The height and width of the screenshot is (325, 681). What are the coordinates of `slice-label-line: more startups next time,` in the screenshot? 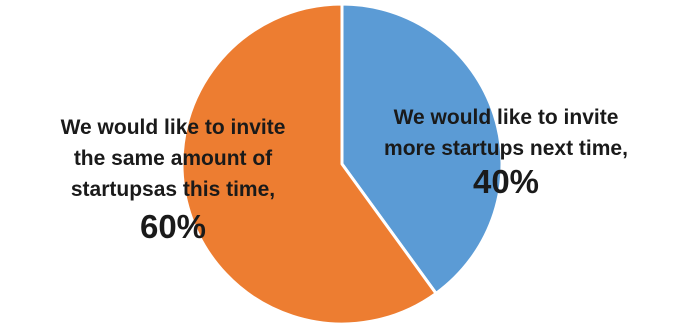 It's located at (506, 148).